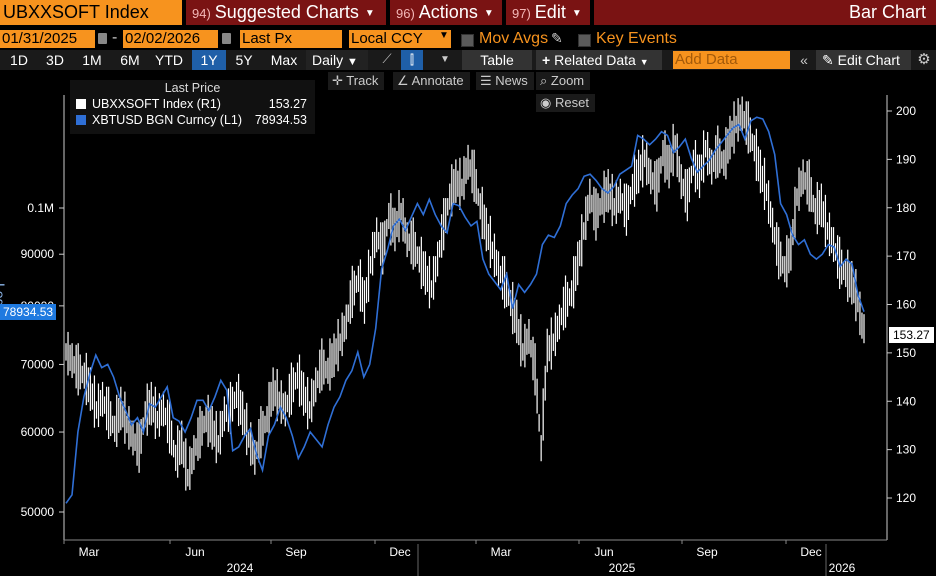  I want to click on right-tick-label: 130, so click(906, 450).